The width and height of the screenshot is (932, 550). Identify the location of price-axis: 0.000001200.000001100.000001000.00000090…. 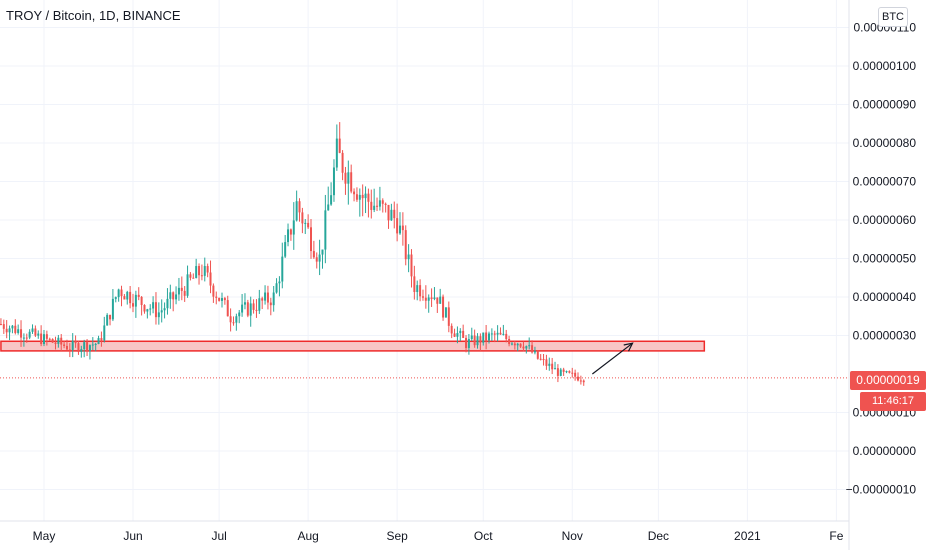
(881, 259).